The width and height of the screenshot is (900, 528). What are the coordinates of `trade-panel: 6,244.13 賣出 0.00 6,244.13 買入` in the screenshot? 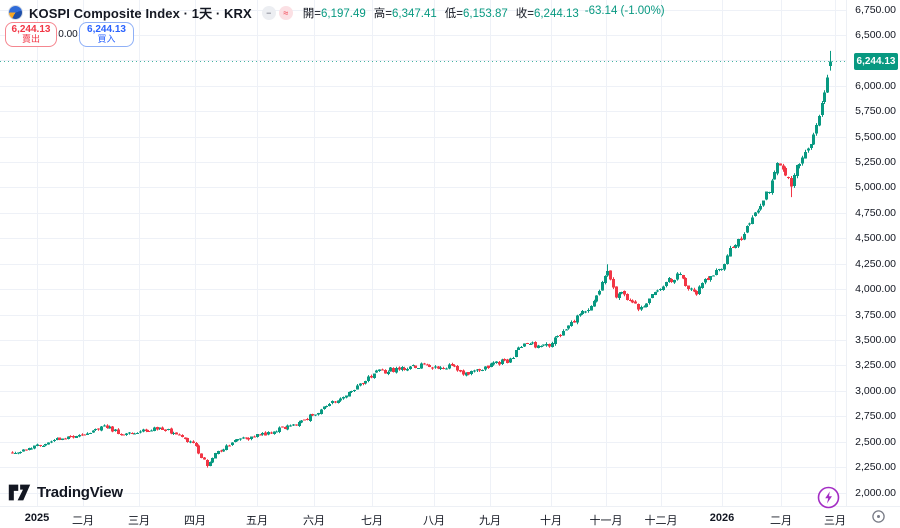 It's located at (69, 34).